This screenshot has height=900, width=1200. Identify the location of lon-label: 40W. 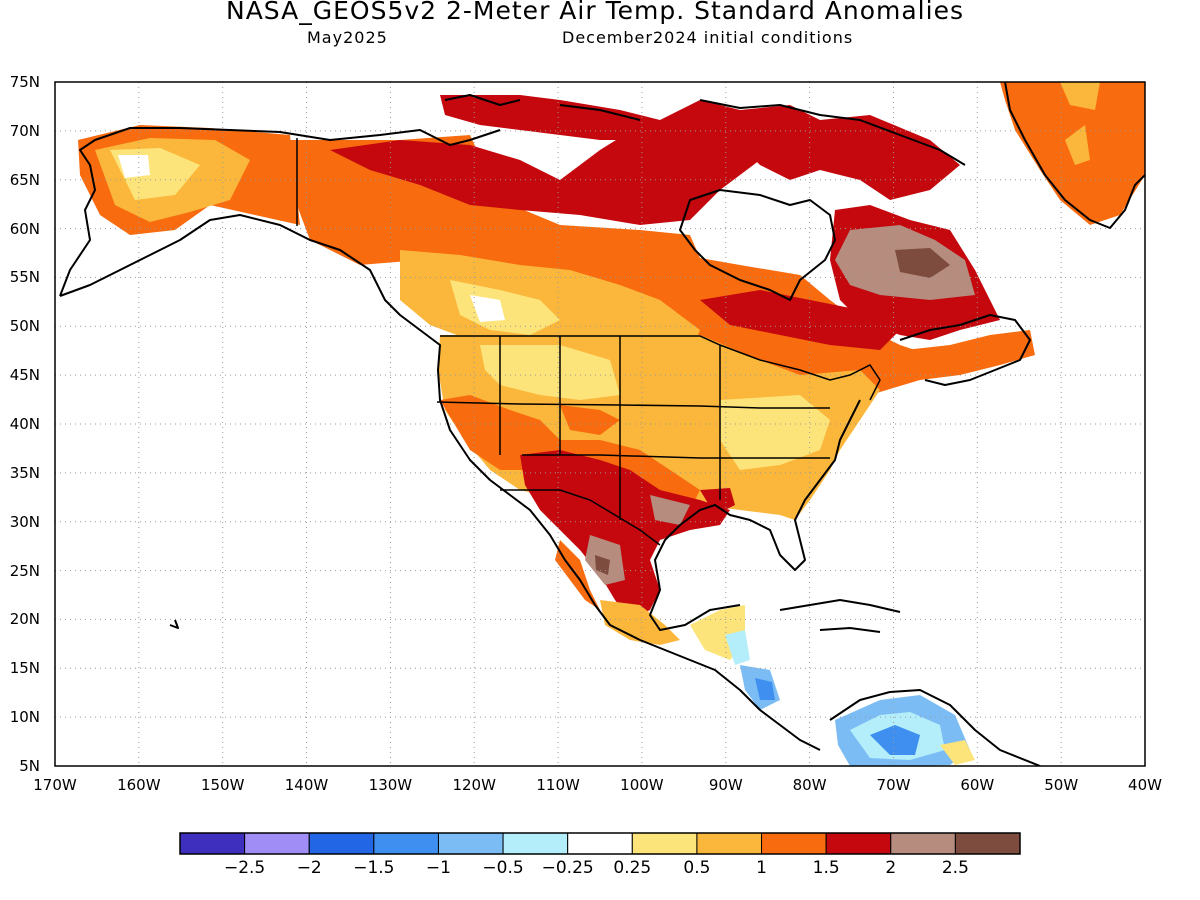
(1145, 785).